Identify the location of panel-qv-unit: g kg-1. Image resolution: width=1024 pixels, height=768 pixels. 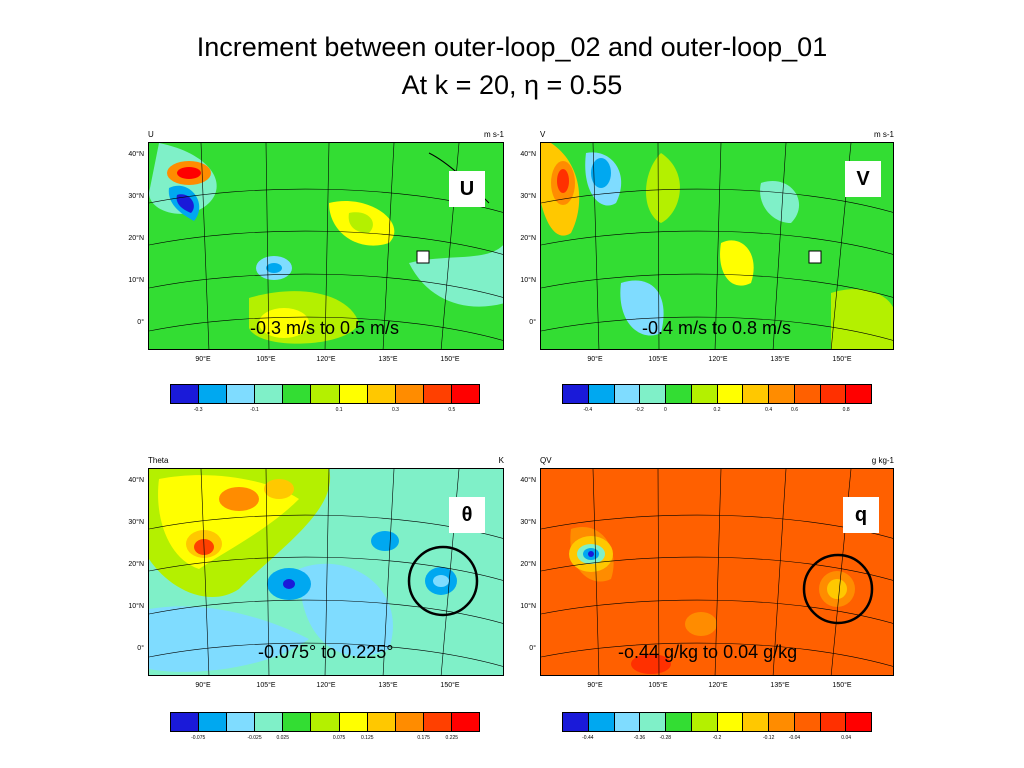
(882, 460).